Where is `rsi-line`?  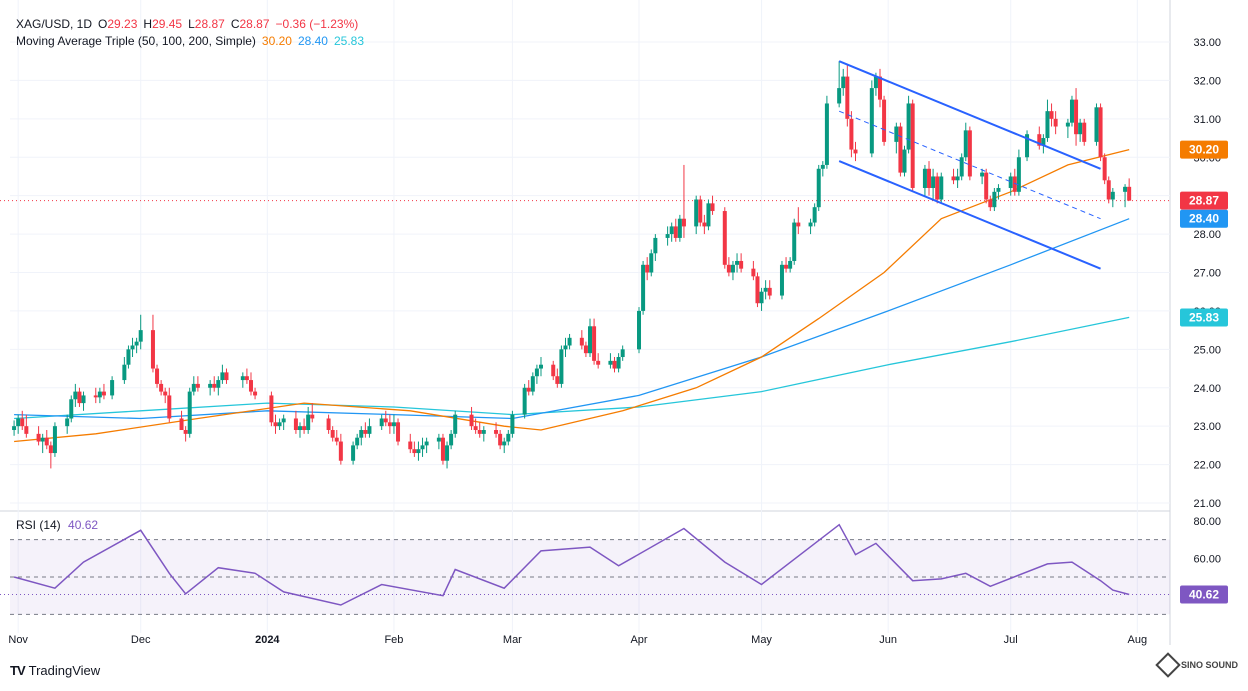
rsi-line is located at coordinates (571, 564).